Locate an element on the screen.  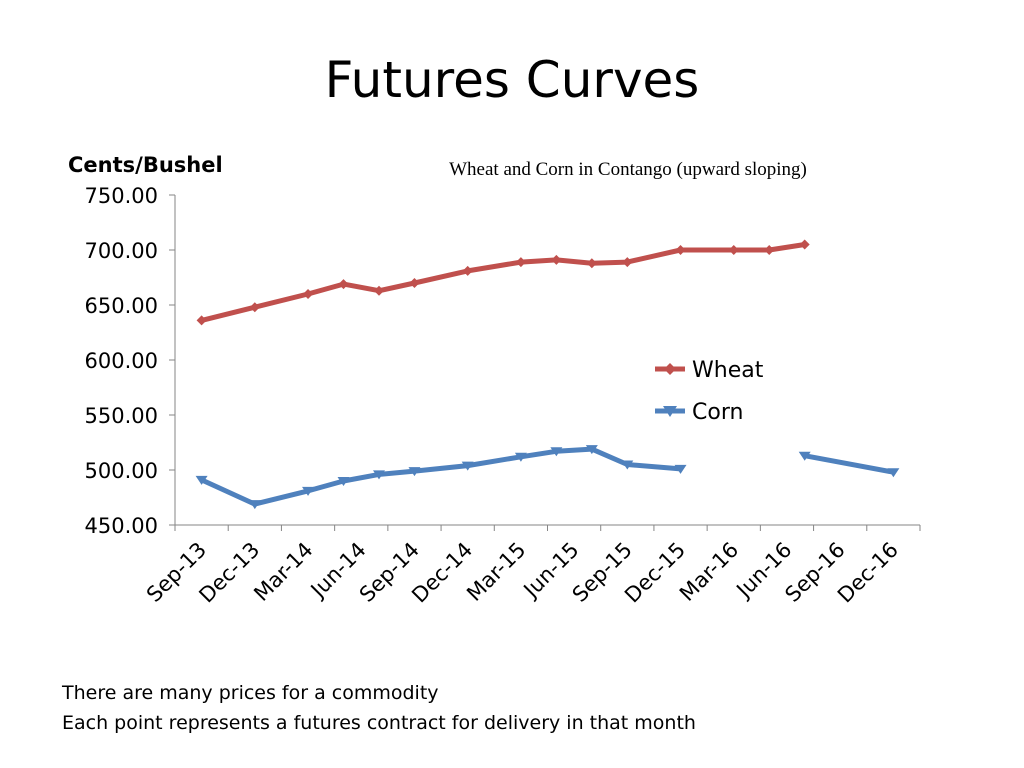
x-tick-label: Dec-13 is located at coordinates (229, 573).